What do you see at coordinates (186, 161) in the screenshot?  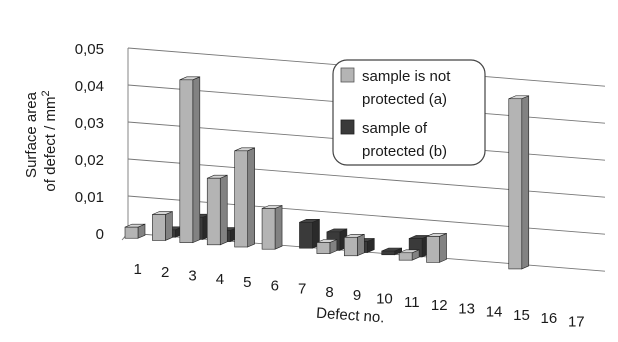 I see `bar-a-3-front` at bounding box center [186, 161].